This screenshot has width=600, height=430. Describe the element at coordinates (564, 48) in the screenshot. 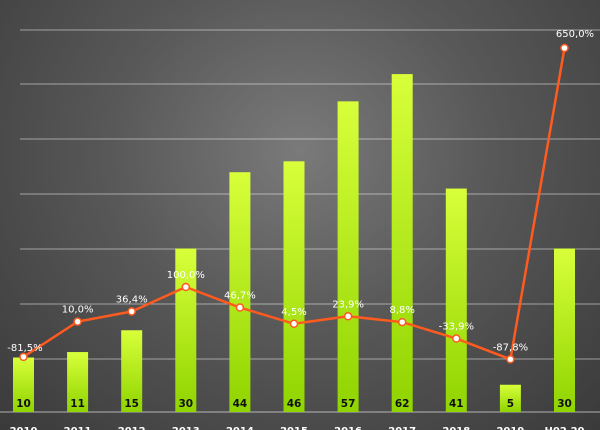

I see `growth-point-H02.20` at that location.